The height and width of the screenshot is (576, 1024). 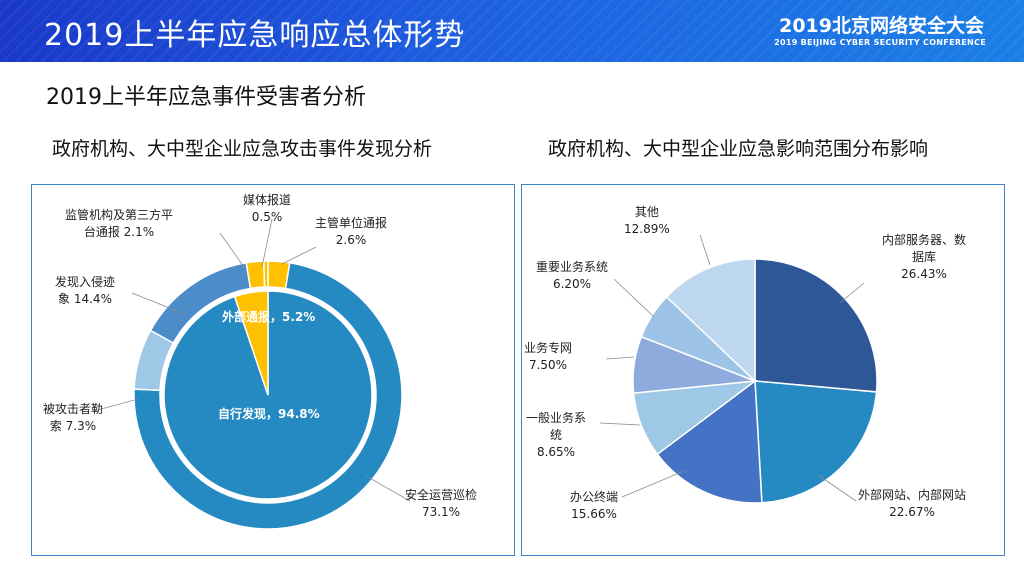 I want to click on leader-ransom, so click(x=116, y=405).